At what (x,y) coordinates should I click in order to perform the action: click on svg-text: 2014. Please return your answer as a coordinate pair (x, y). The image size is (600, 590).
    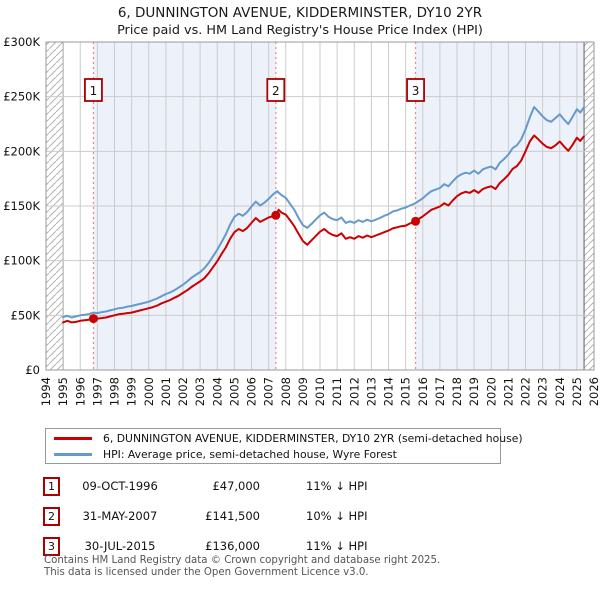
    Looking at the image, I should click on (389, 391).